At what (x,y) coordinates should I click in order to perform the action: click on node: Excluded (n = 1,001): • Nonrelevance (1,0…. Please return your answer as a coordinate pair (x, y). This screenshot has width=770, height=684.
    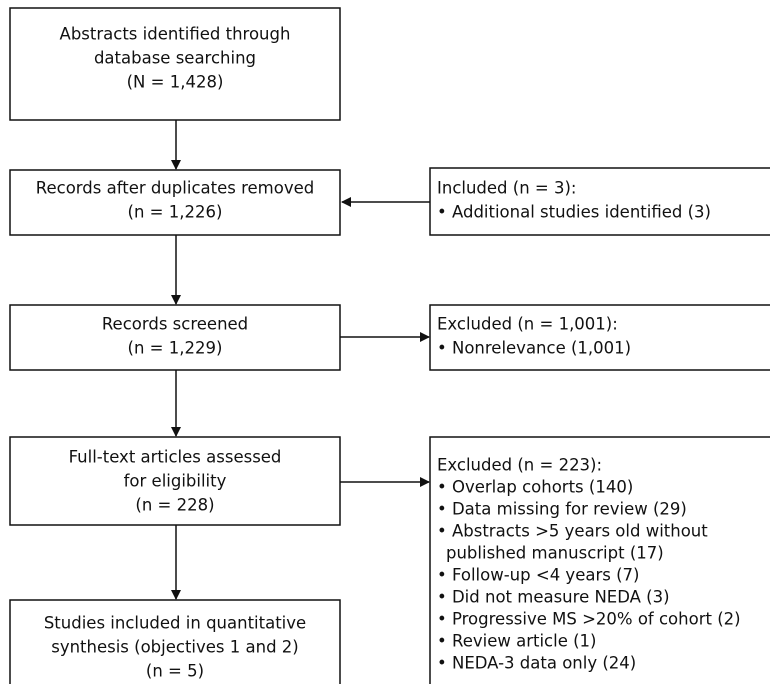
    Looking at the image, I should click on (599, 337).